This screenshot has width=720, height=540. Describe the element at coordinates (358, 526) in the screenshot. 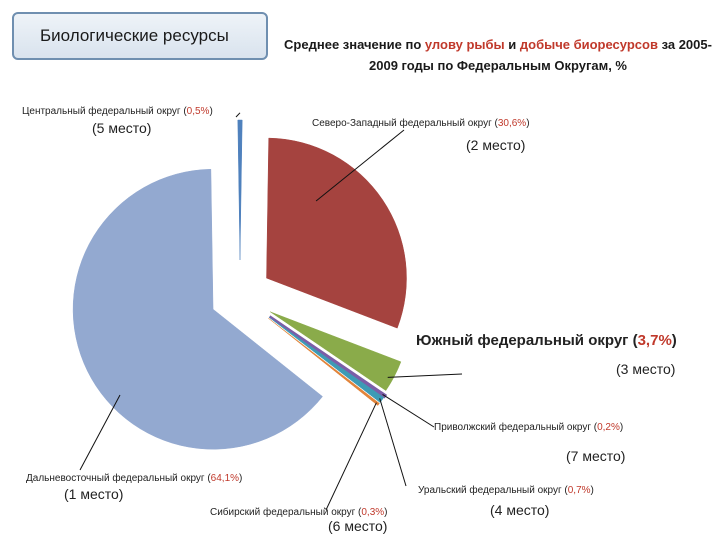

I see `slice-place: (6 место)` at that location.